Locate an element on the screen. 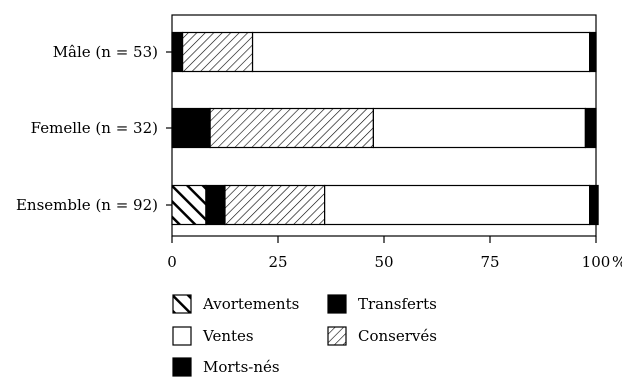  category-label: Femelle (n = 32) is located at coordinates (94, 128).